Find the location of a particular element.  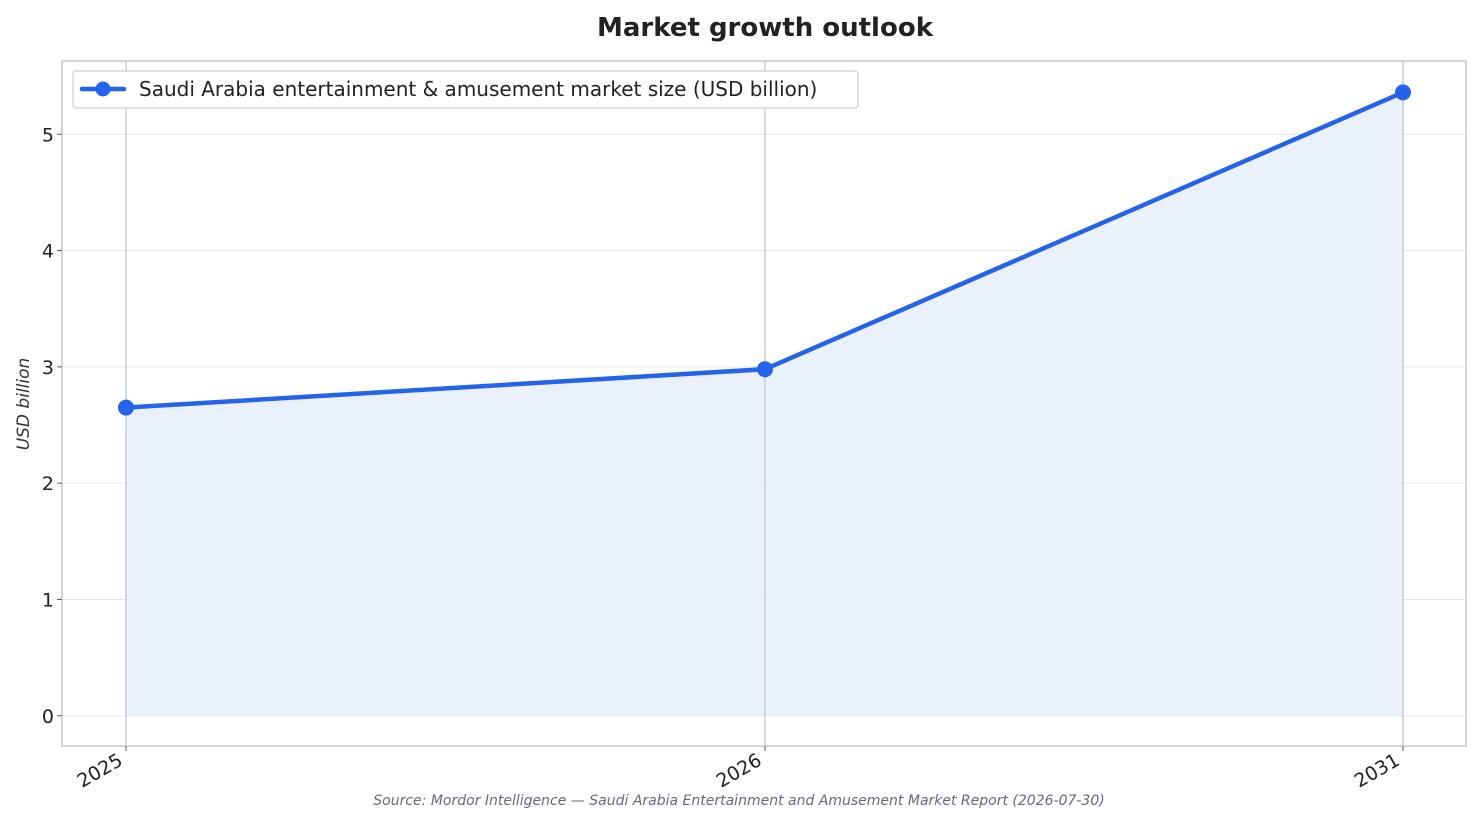

x-axis-ticks: 2025 2026 2031 is located at coordinates (739, 769).